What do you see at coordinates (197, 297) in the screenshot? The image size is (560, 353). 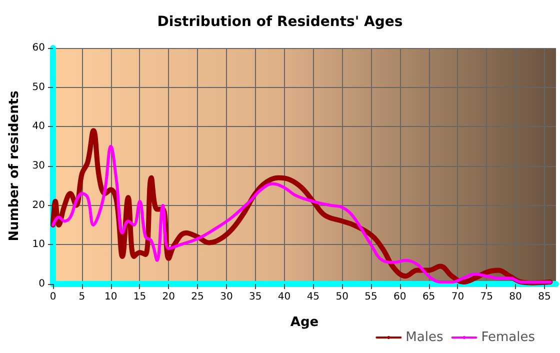 I see `x-tick-label: 25` at bounding box center [197, 297].